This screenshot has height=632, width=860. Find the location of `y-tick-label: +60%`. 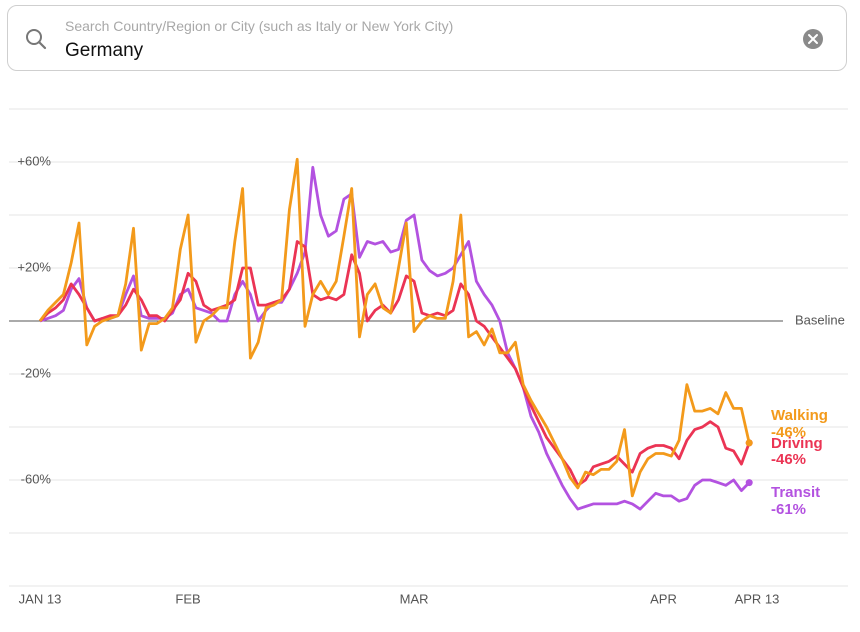

y-tick-label: +60% is located at coordinates (34, 160).